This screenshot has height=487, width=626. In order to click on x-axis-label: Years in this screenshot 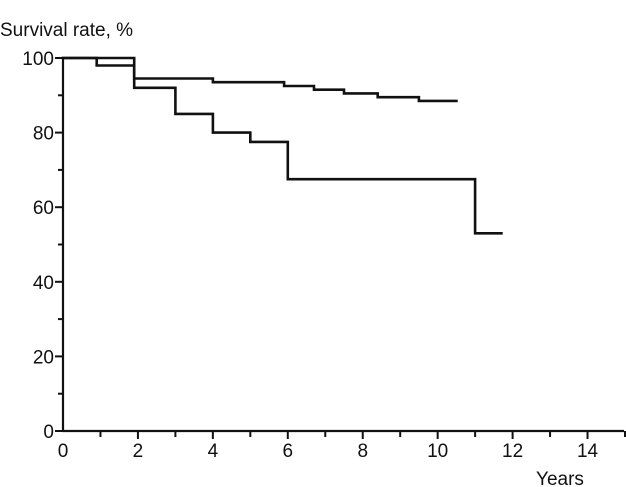, I will do `click(560, 478)`.